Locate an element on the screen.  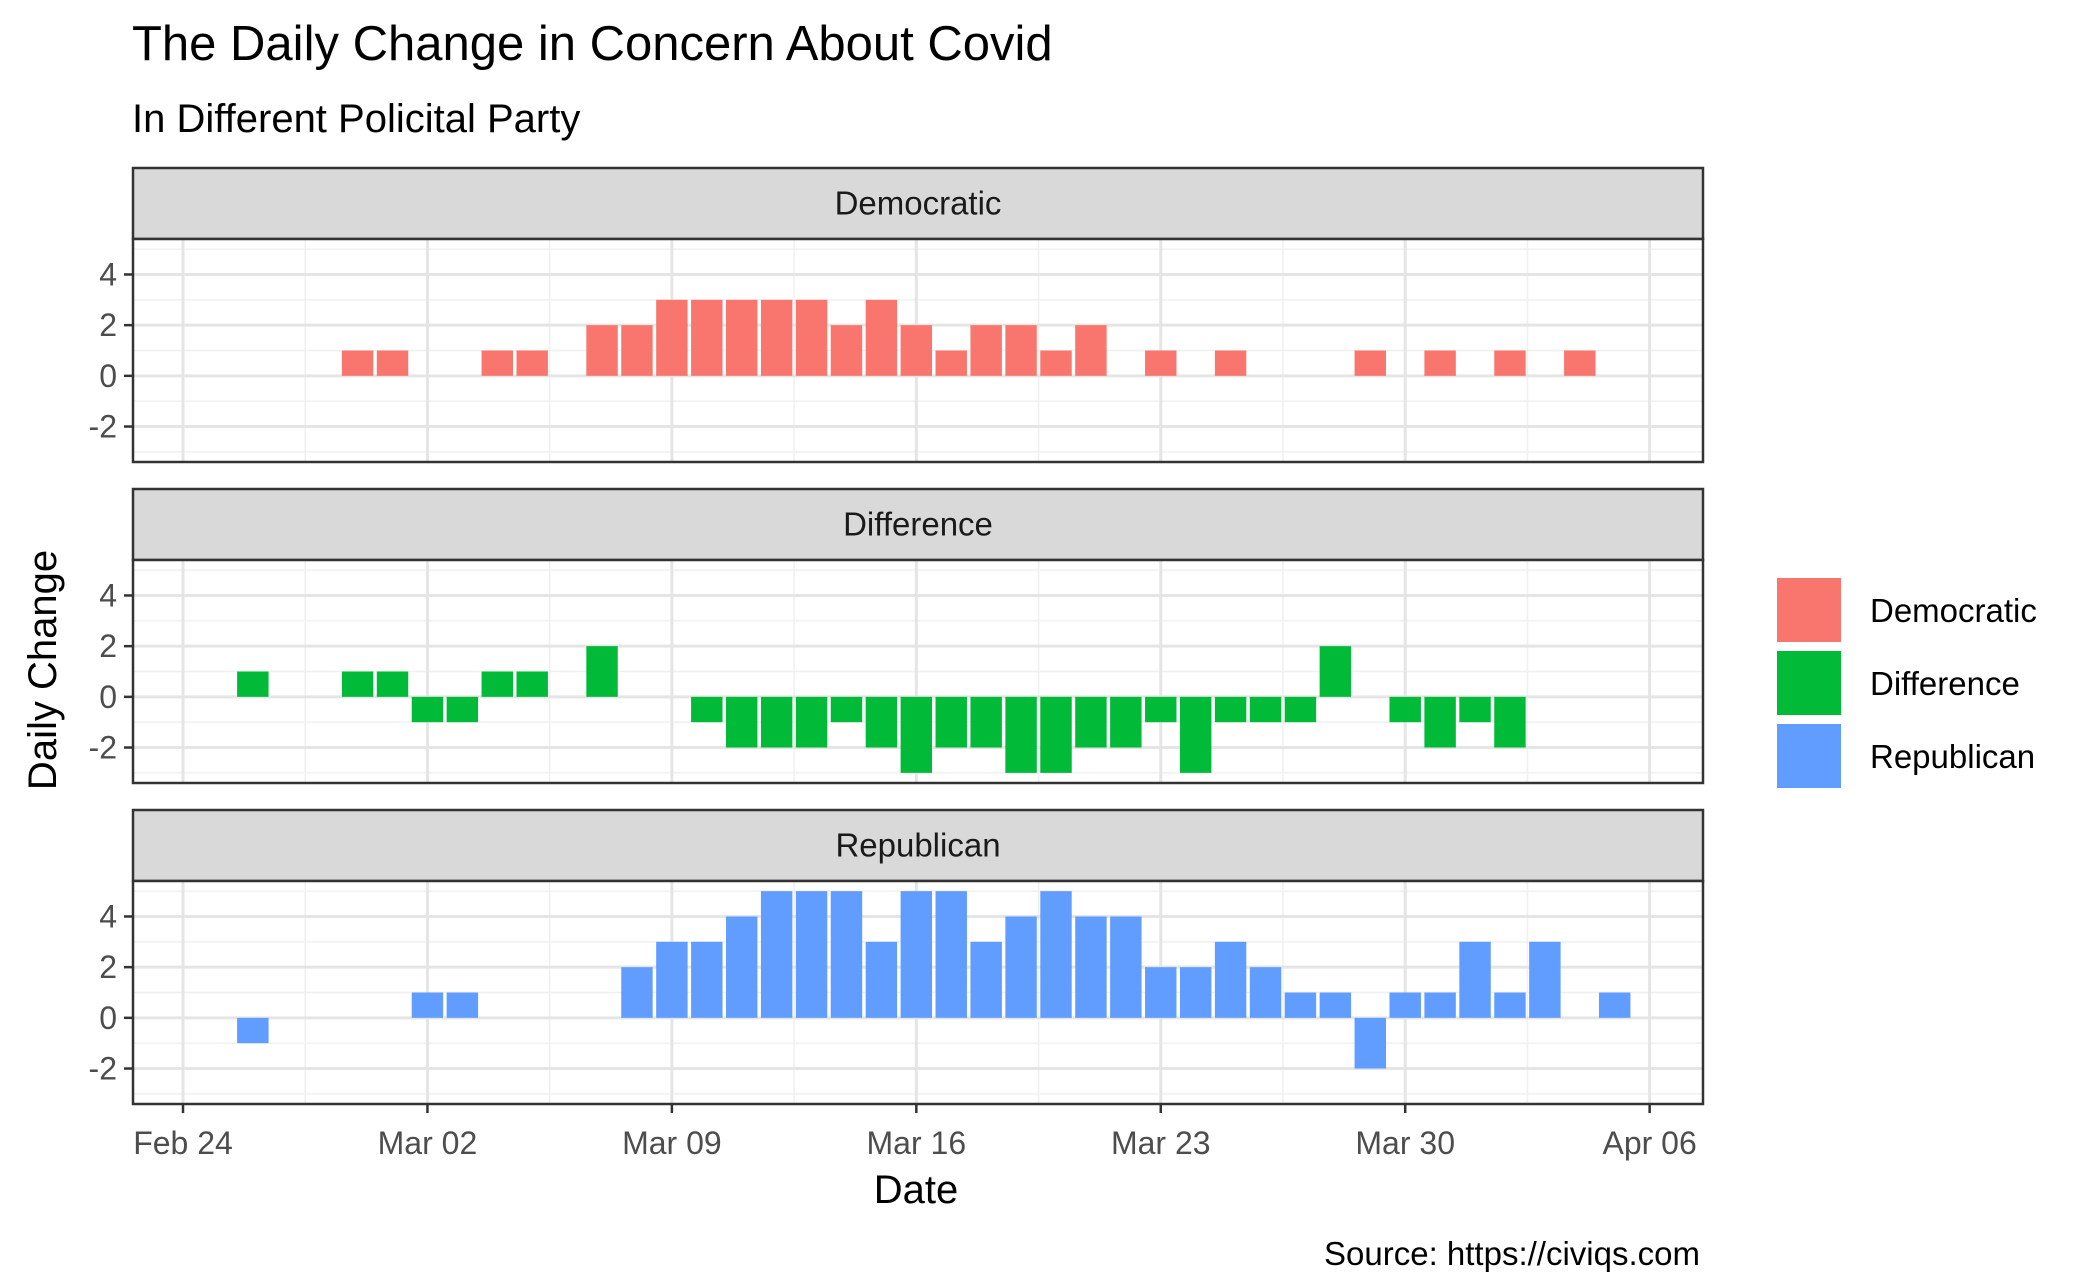
legend: Democratic Difference Republican is located at coordinates (1906, 683).